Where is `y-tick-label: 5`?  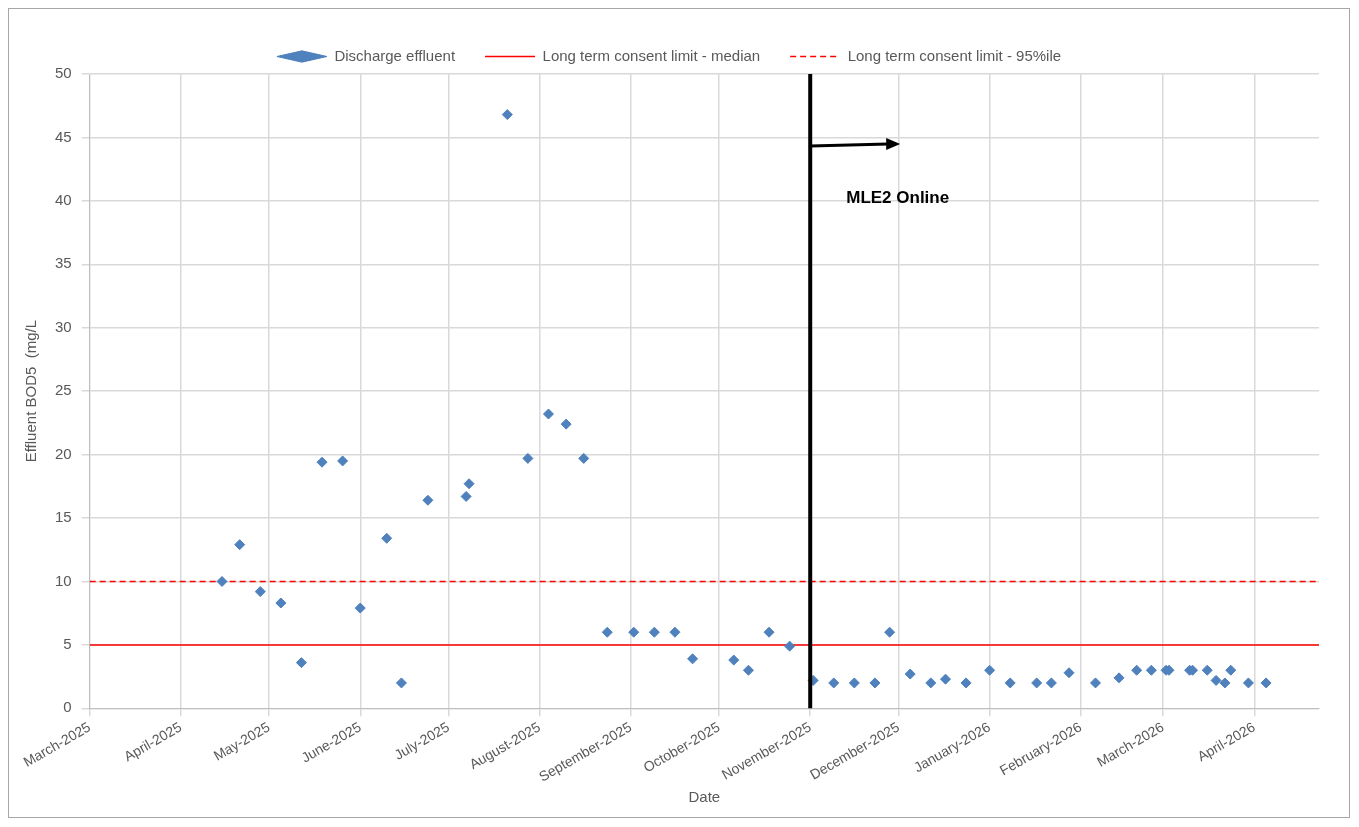 y-tick-label: 5 is located at coordinates (67, 644).